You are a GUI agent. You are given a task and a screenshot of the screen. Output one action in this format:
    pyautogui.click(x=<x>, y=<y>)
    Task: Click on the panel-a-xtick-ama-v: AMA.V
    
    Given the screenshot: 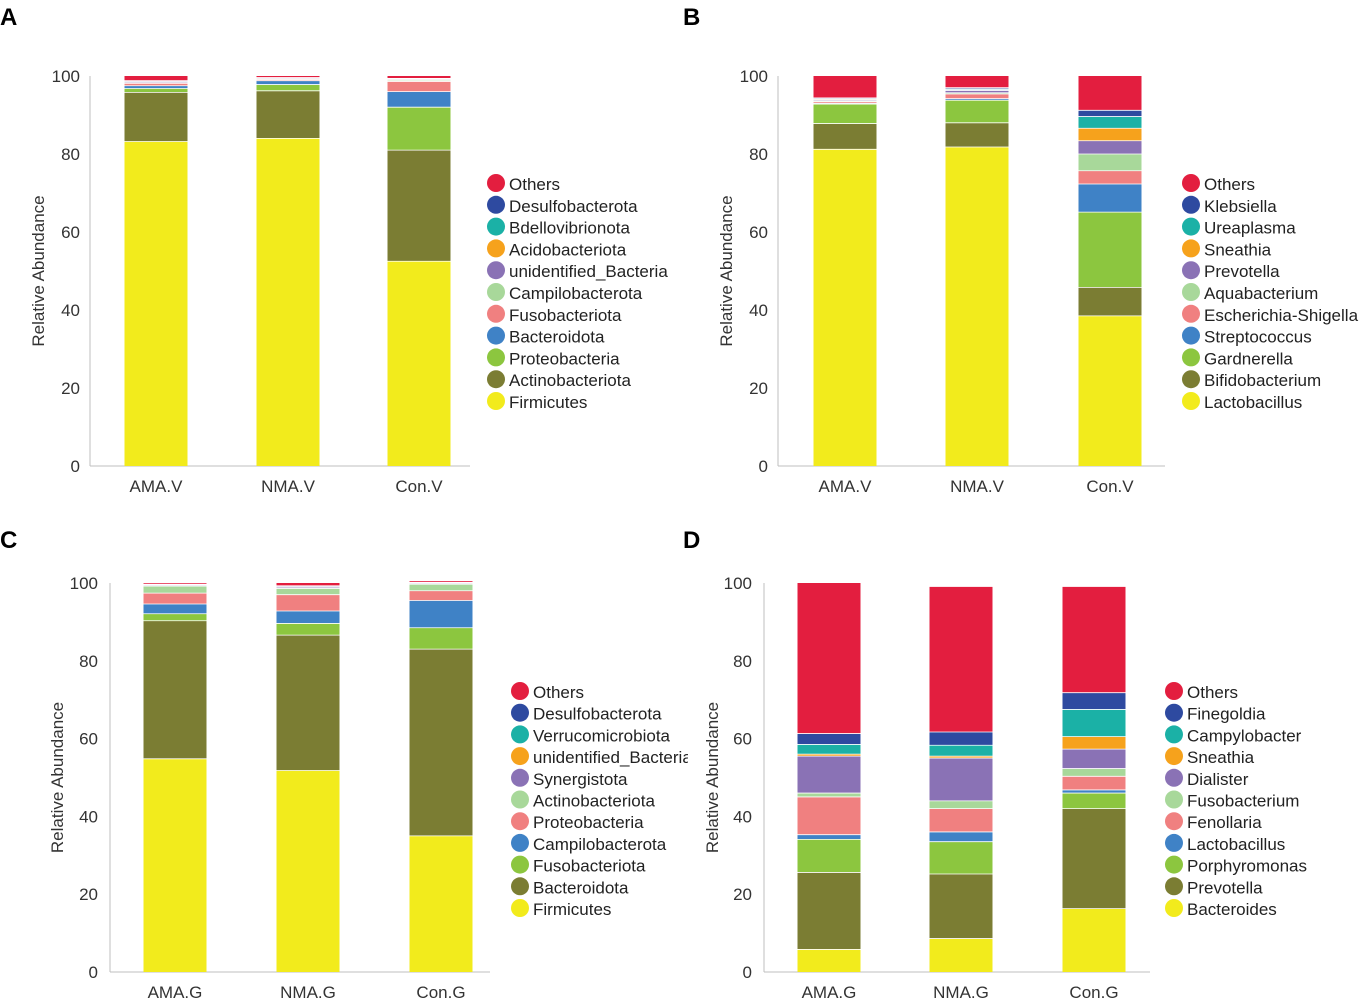 What is the action you would take?
    pyautogui.click(x=157, y=486)
    